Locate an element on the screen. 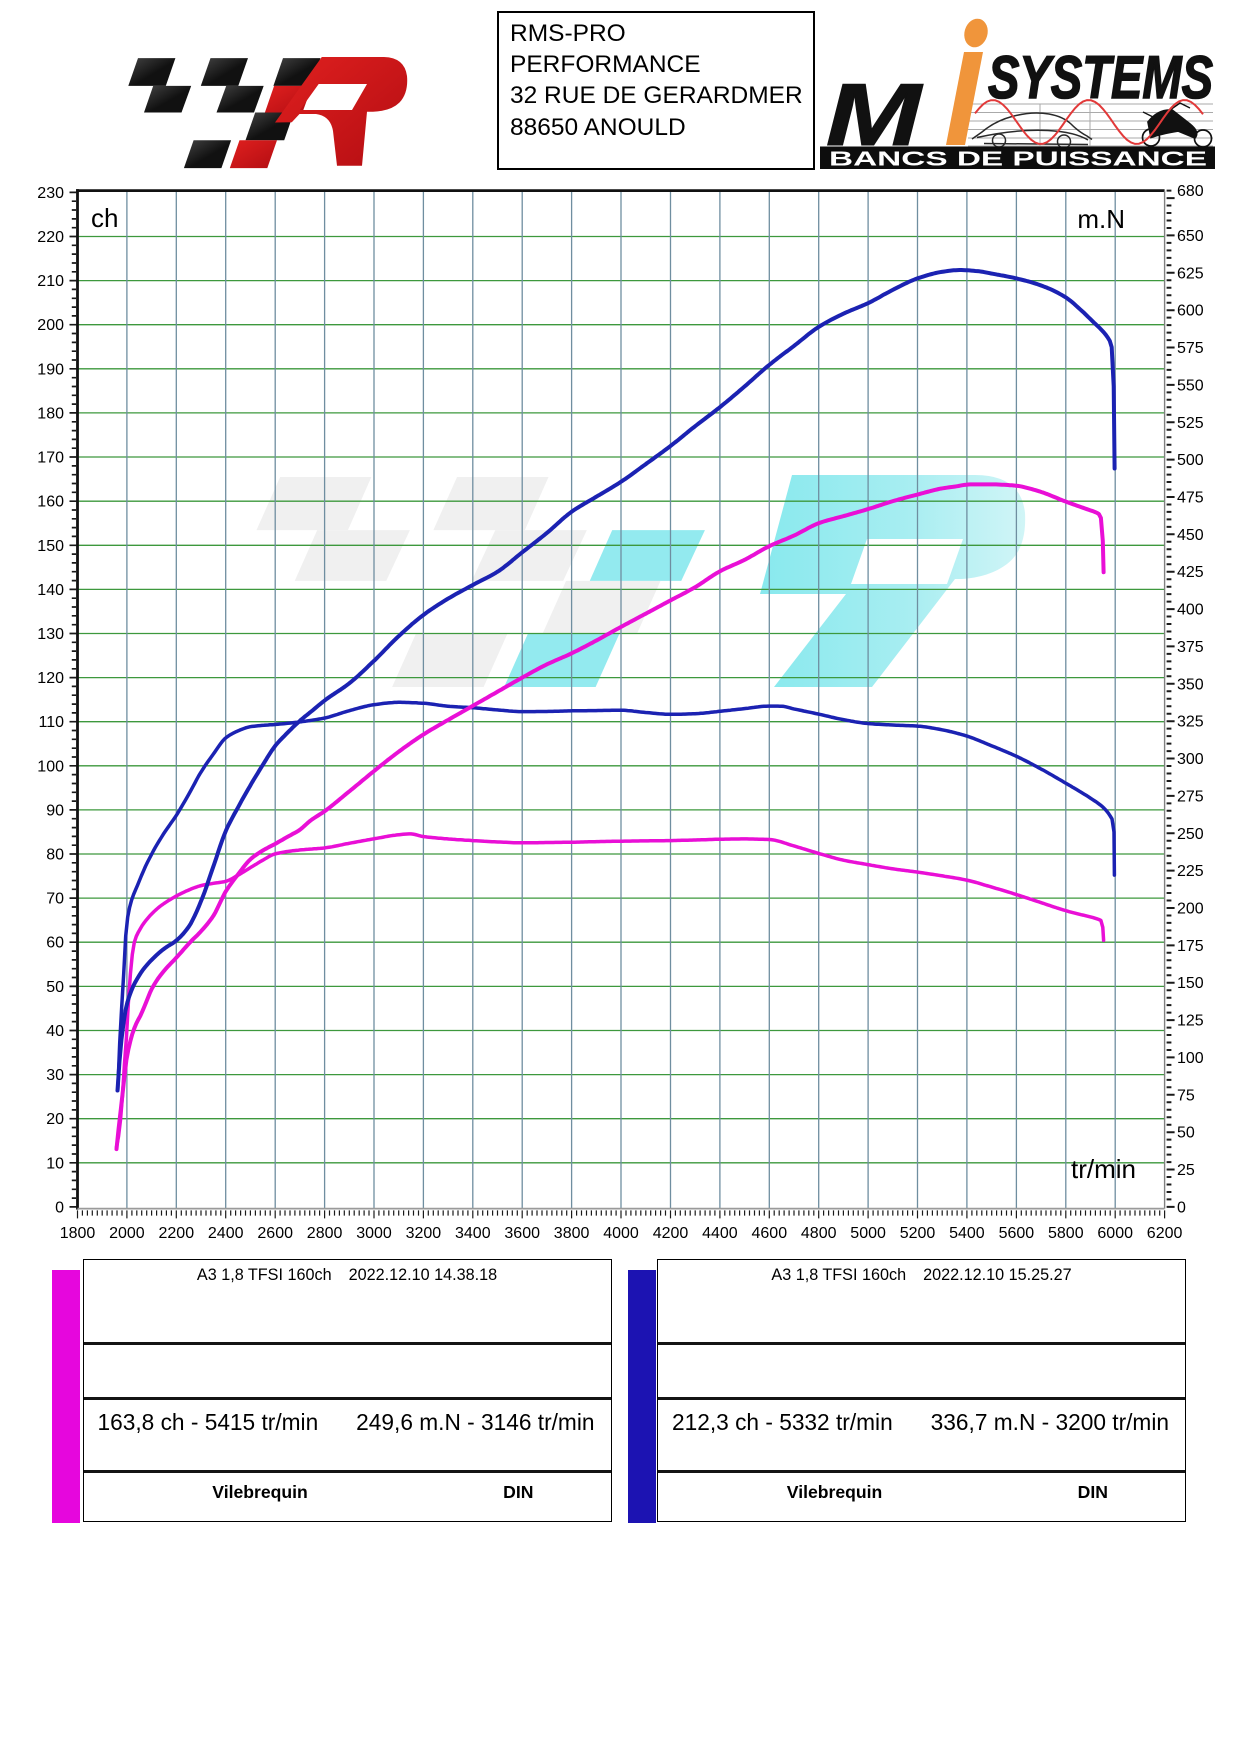  svg-text: 550 is located at coordinates (1190, 385).